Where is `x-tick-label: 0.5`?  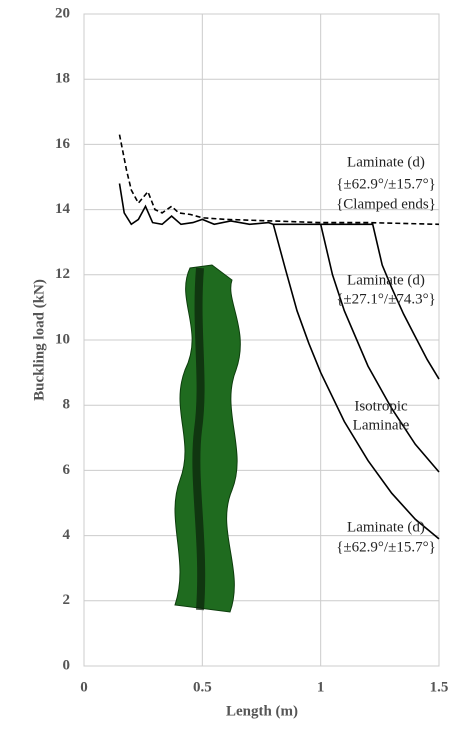 x-tick-label: 0.5 is located at coordinates (202, 687).